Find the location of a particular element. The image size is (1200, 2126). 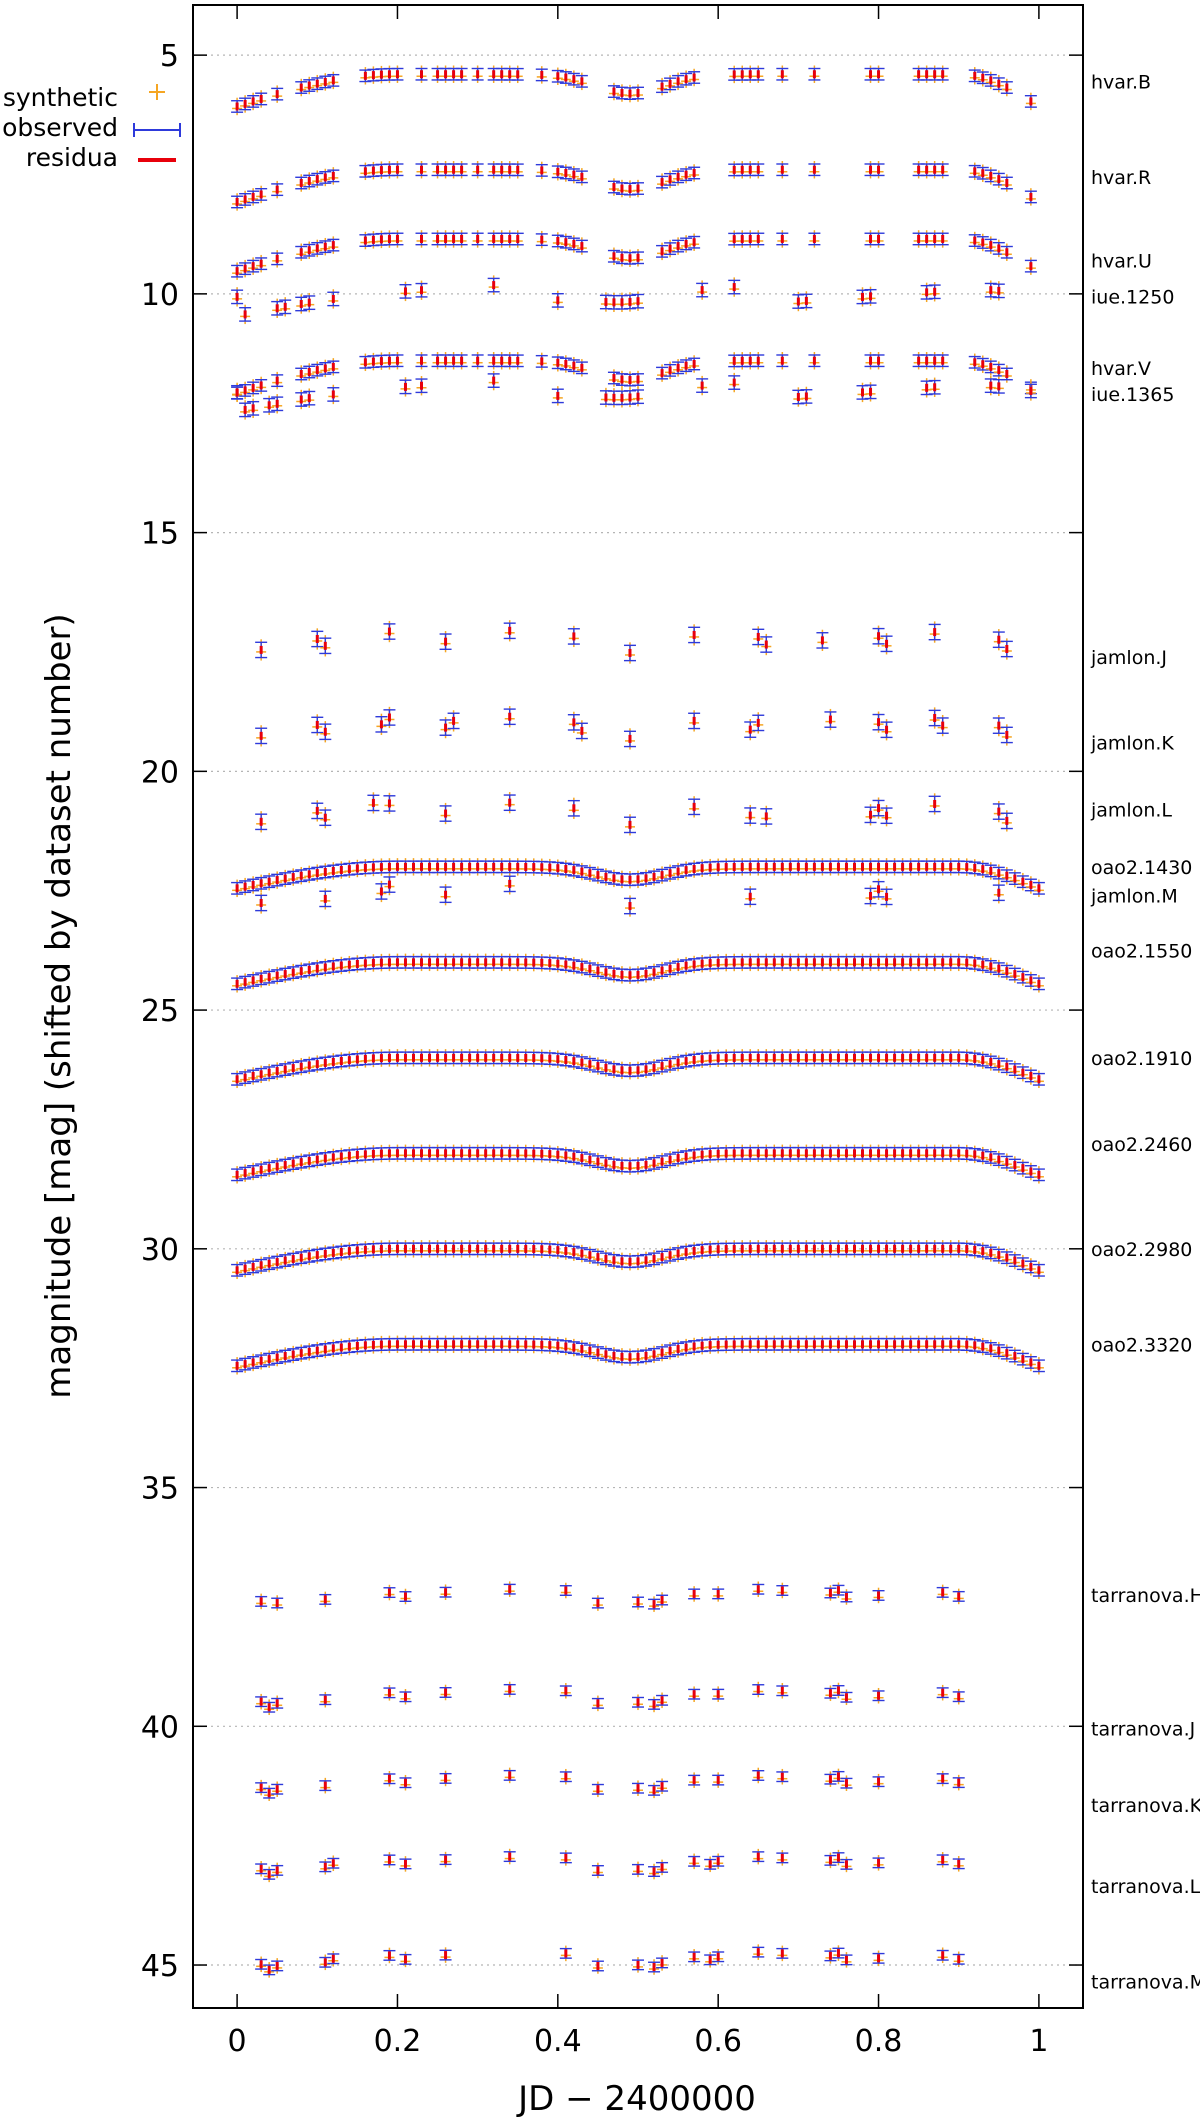

dataset-jamlon-K is located at coordinates (634, 728).